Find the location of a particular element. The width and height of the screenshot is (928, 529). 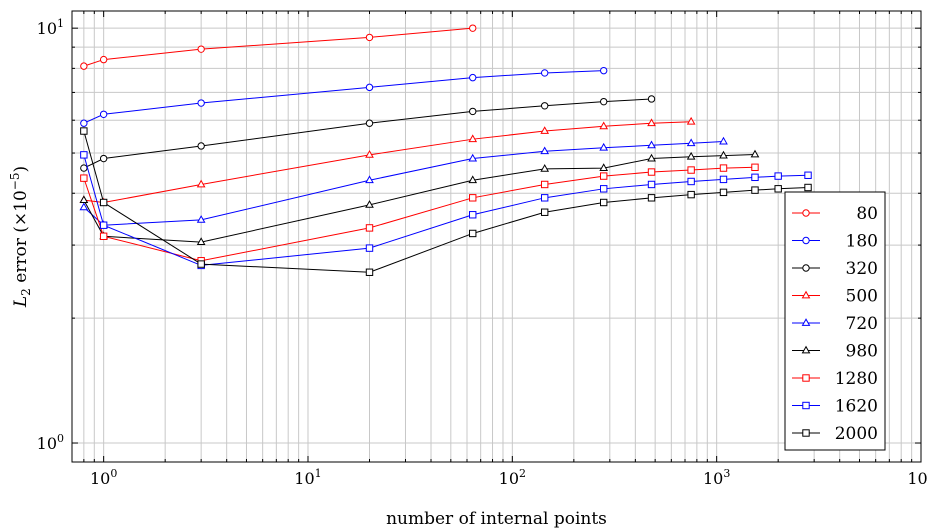

legend-label: 720 is located at coordinates (862, 324).